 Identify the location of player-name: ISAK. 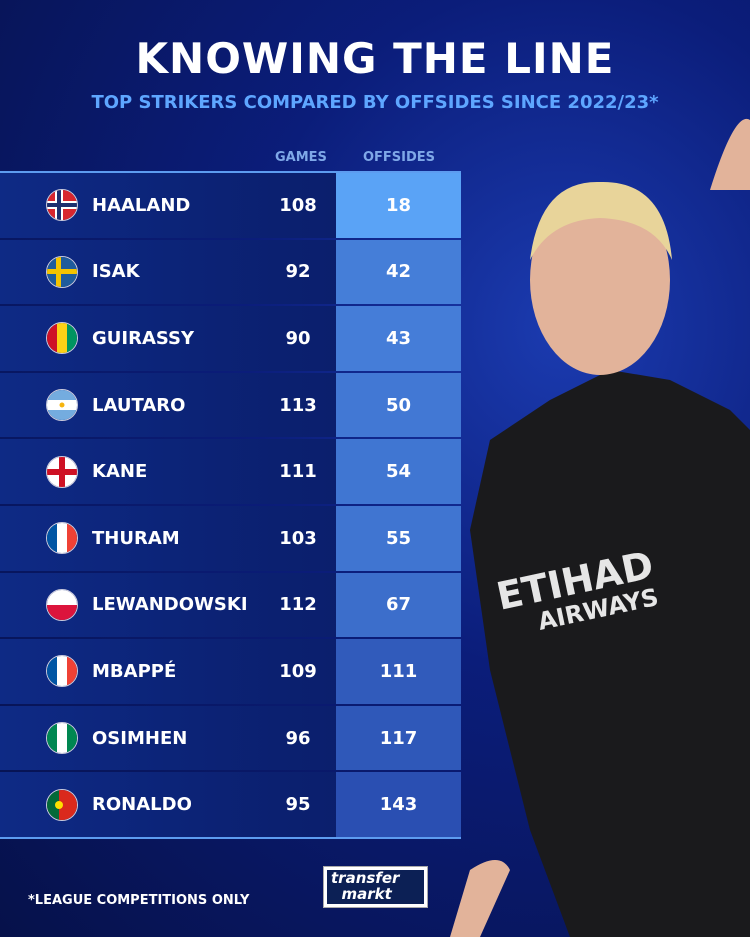
(116, 272).